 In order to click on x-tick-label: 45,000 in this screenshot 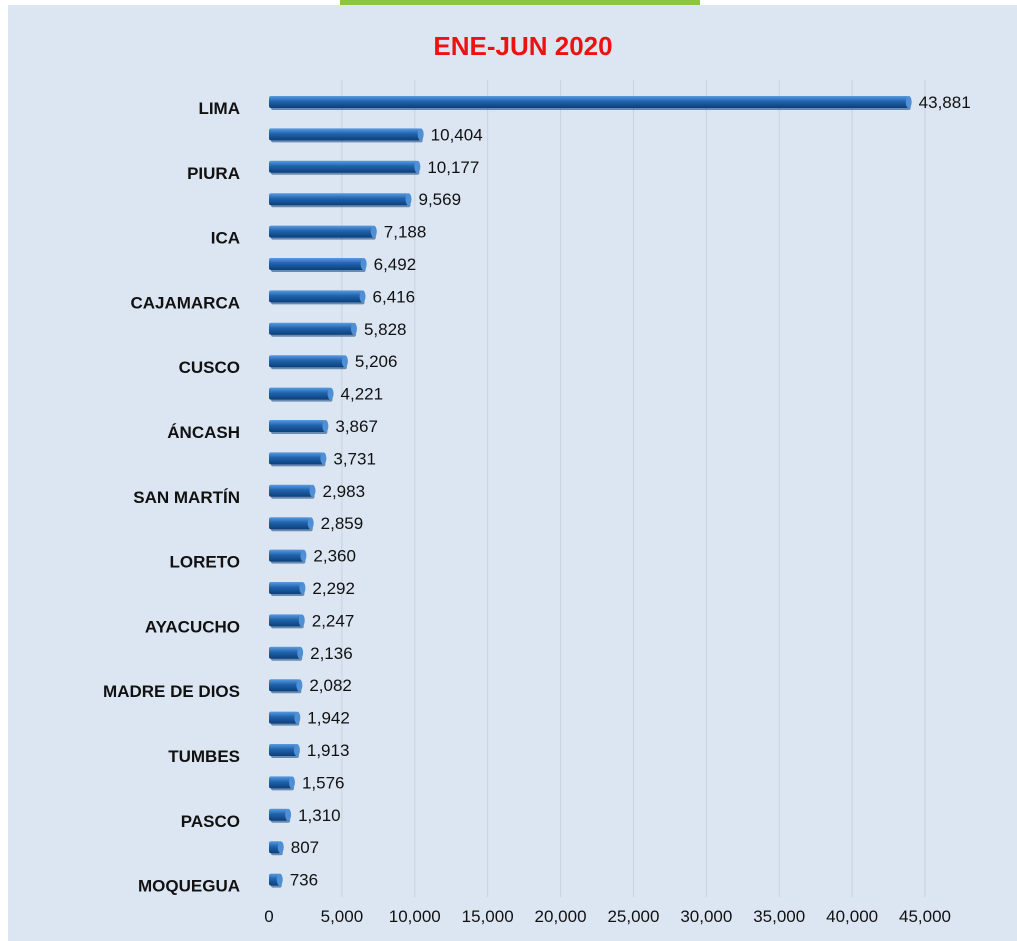, I will do `click(925, 916)`.